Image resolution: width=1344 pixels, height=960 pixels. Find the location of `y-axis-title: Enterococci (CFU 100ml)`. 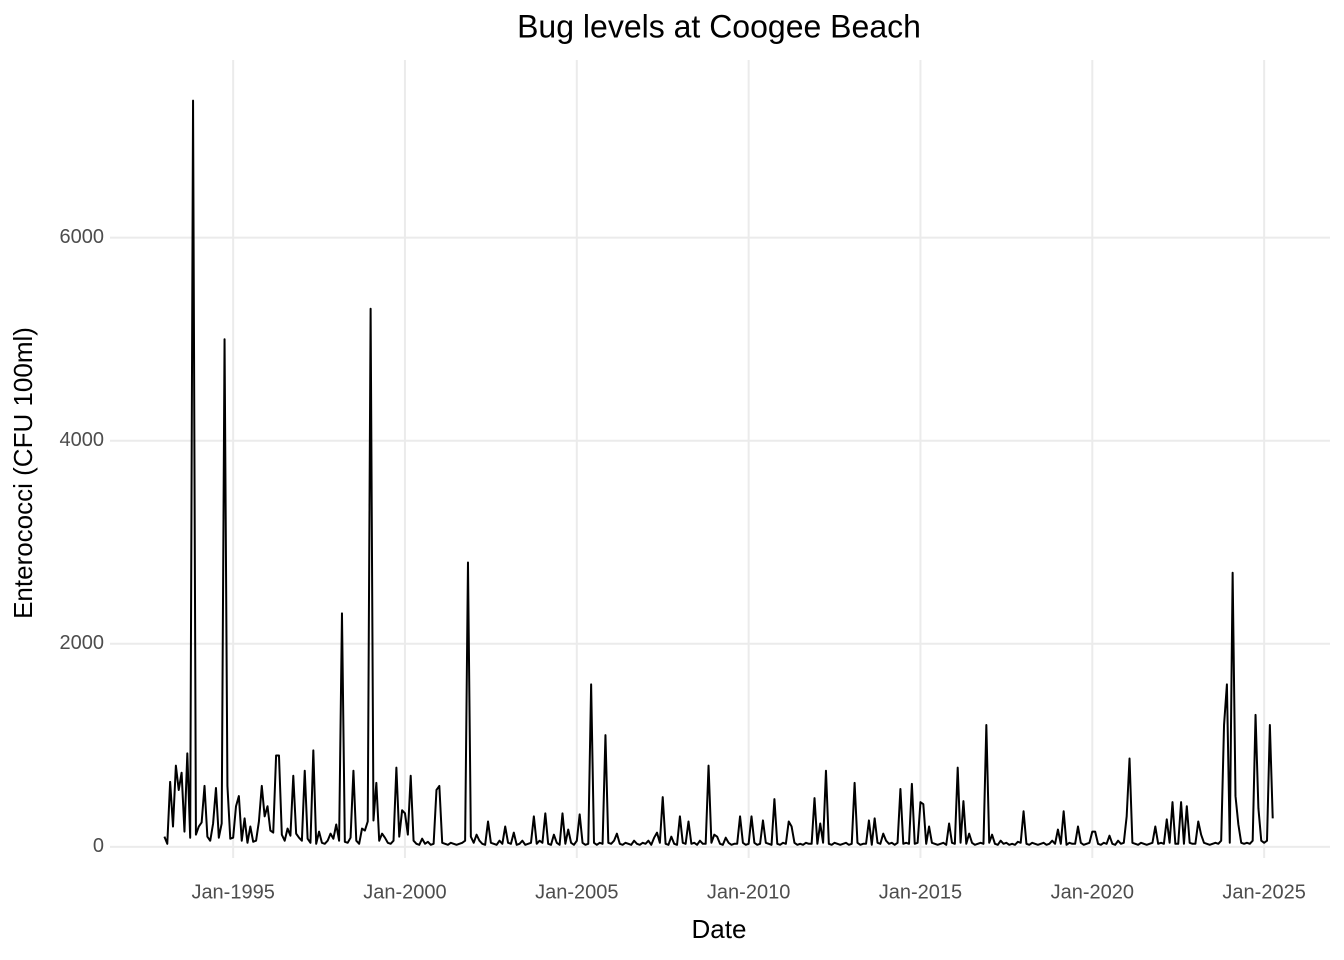

y-axis-title: Enterococci (CFU 100ml) is located at coordinates (23, 473).